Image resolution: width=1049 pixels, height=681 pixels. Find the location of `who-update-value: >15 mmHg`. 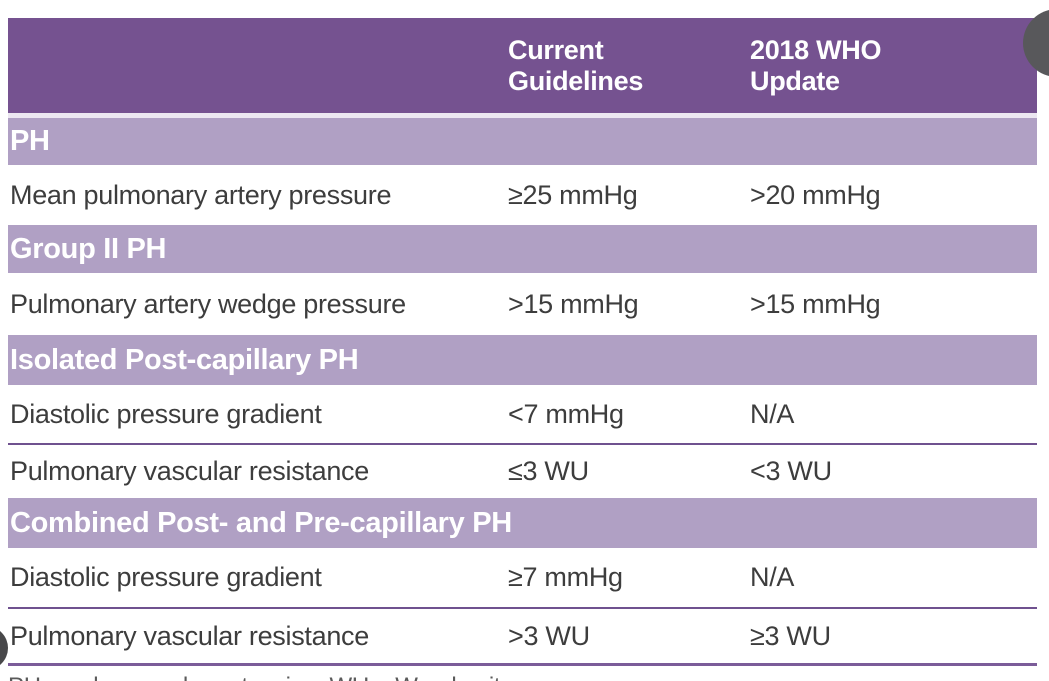

who-update-value: >15 mmHg is located at coordinates (815, 303).